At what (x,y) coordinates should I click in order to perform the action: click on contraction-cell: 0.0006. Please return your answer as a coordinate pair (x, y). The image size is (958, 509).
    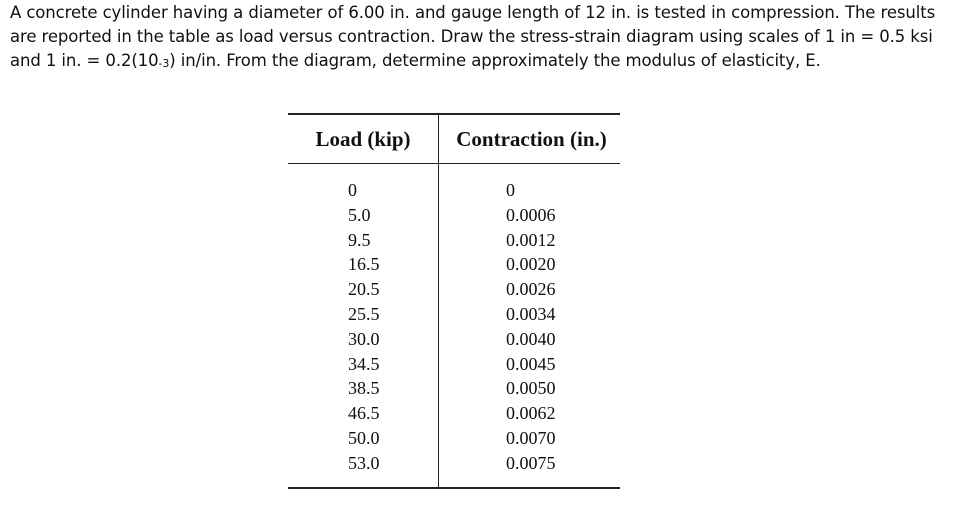
    Looking at the image, I should click on (531, 214).